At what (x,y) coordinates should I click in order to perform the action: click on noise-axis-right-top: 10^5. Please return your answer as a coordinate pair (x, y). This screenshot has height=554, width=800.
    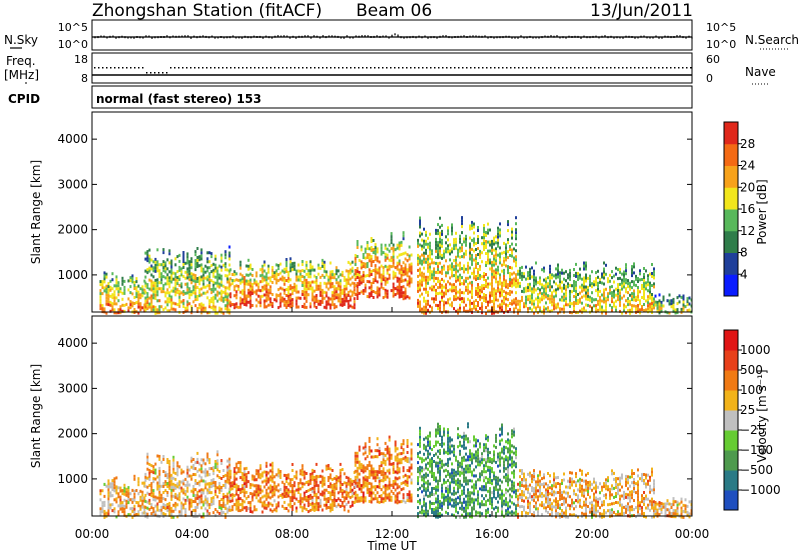
    Looking at the image, I should click on (721, 27).